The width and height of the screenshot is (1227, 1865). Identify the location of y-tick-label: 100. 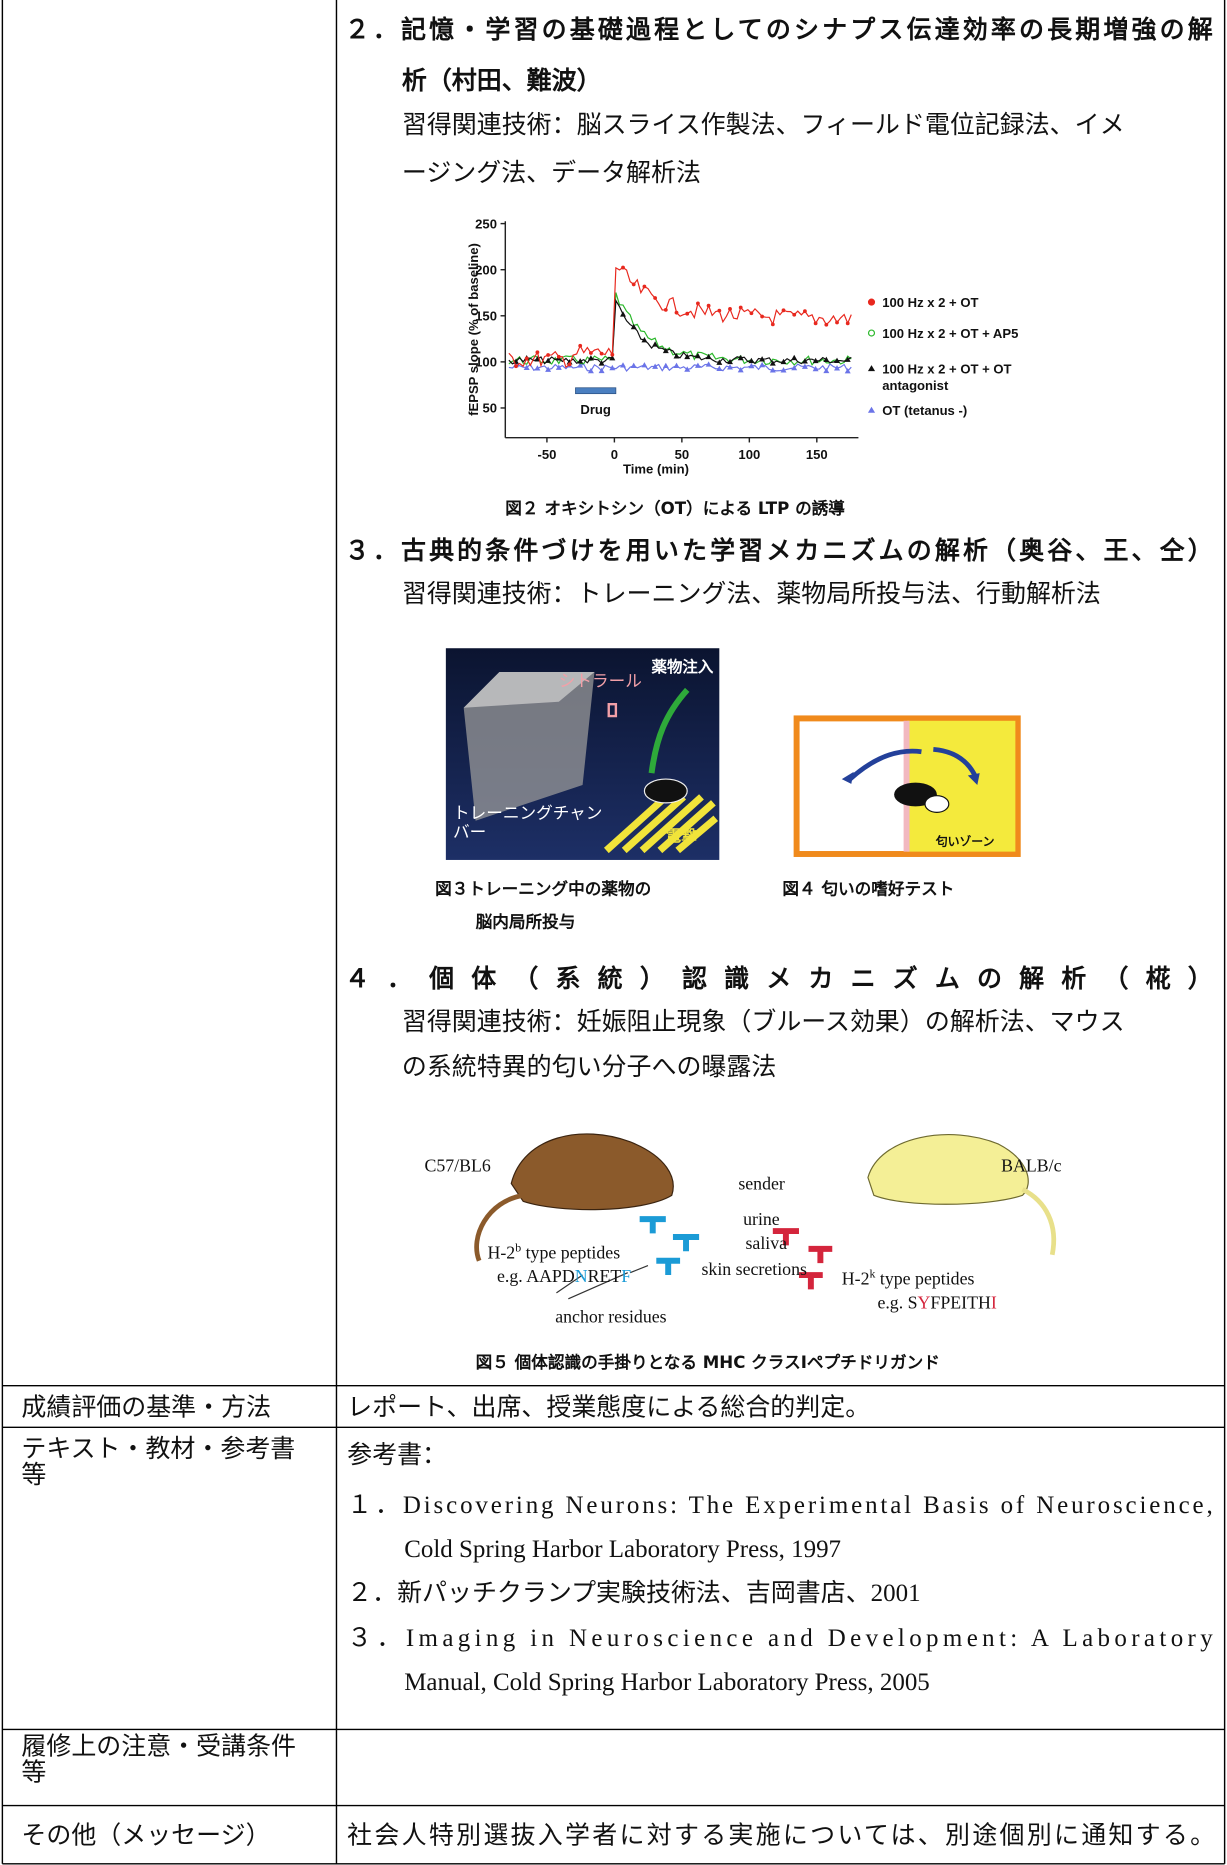
(486, 362).